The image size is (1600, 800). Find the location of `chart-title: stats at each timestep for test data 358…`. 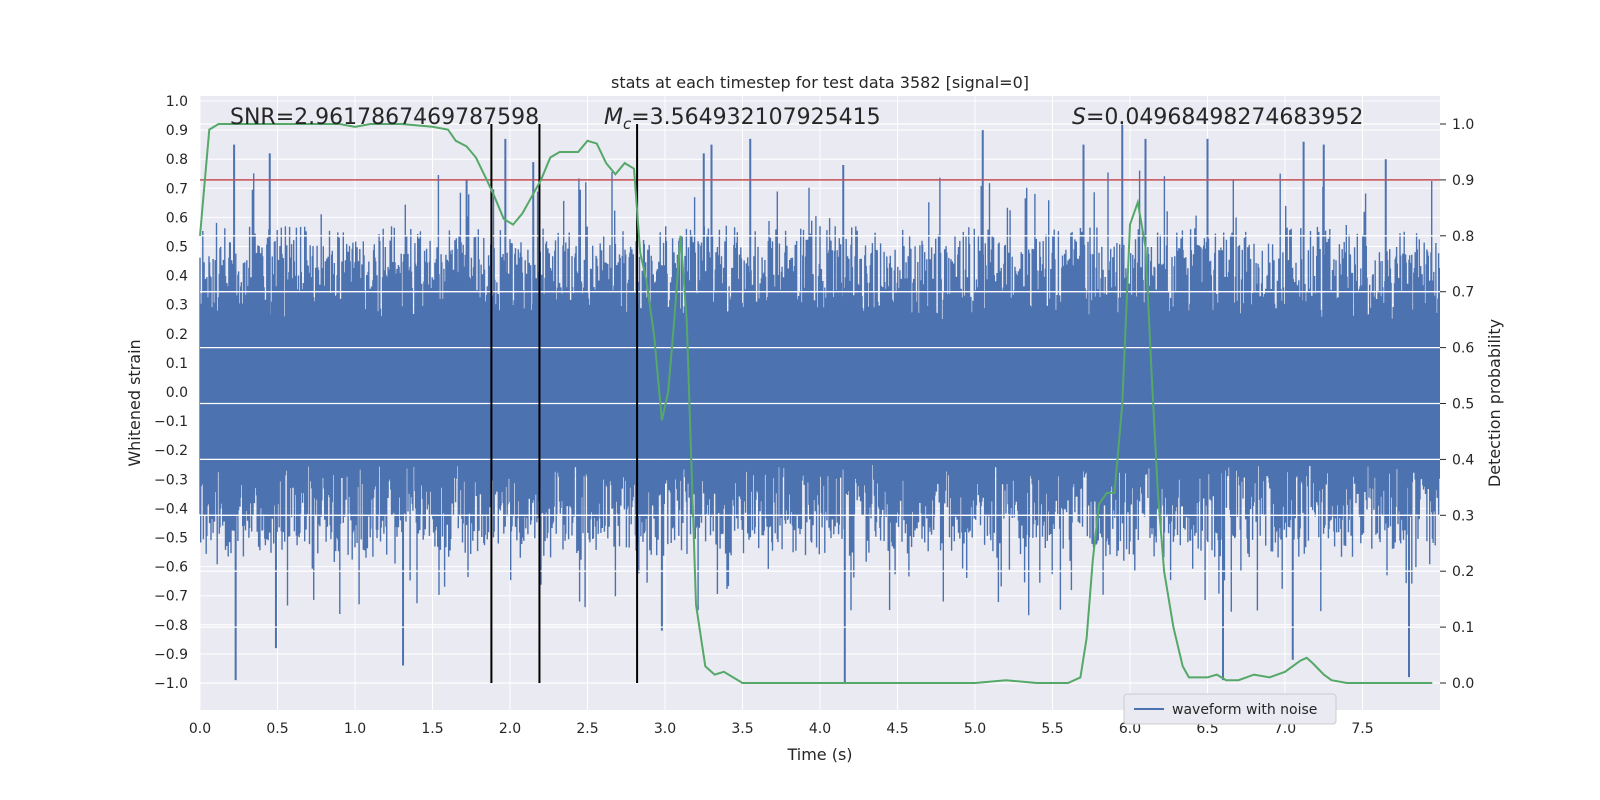

chart-title: stats at each timestep for test data 358… is located at coordinates (820, 82).